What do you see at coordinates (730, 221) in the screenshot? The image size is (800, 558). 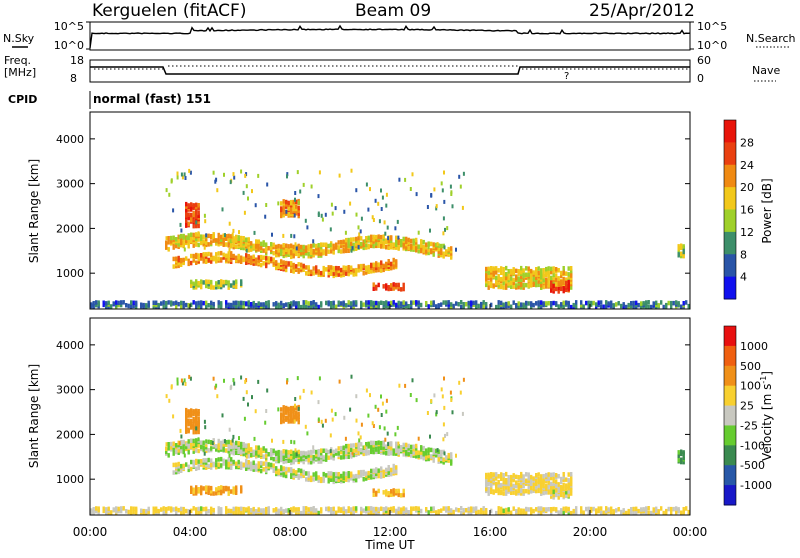 I see `colorbar-swatch` at bounding box center [730, 221].